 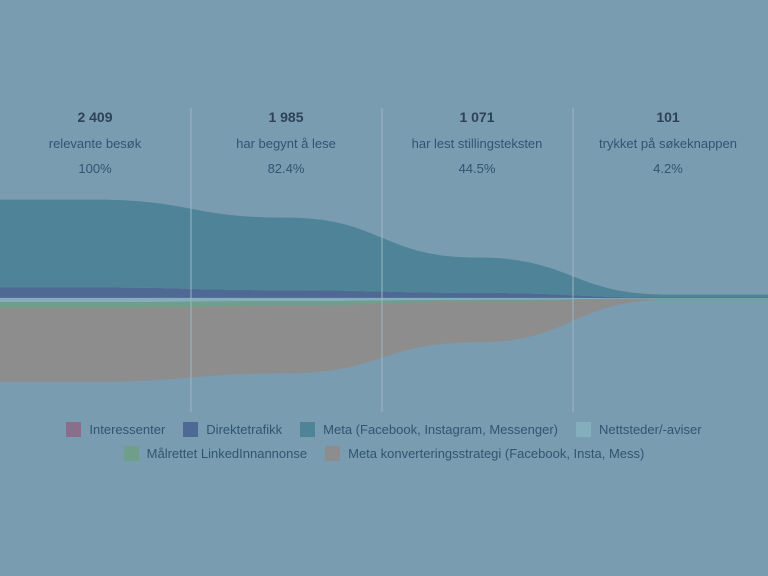 What do you see at coordinates (95, 143) in the screenshot?
I see `stage-1-label: relevante besøk` at bounding box center [95, 143].